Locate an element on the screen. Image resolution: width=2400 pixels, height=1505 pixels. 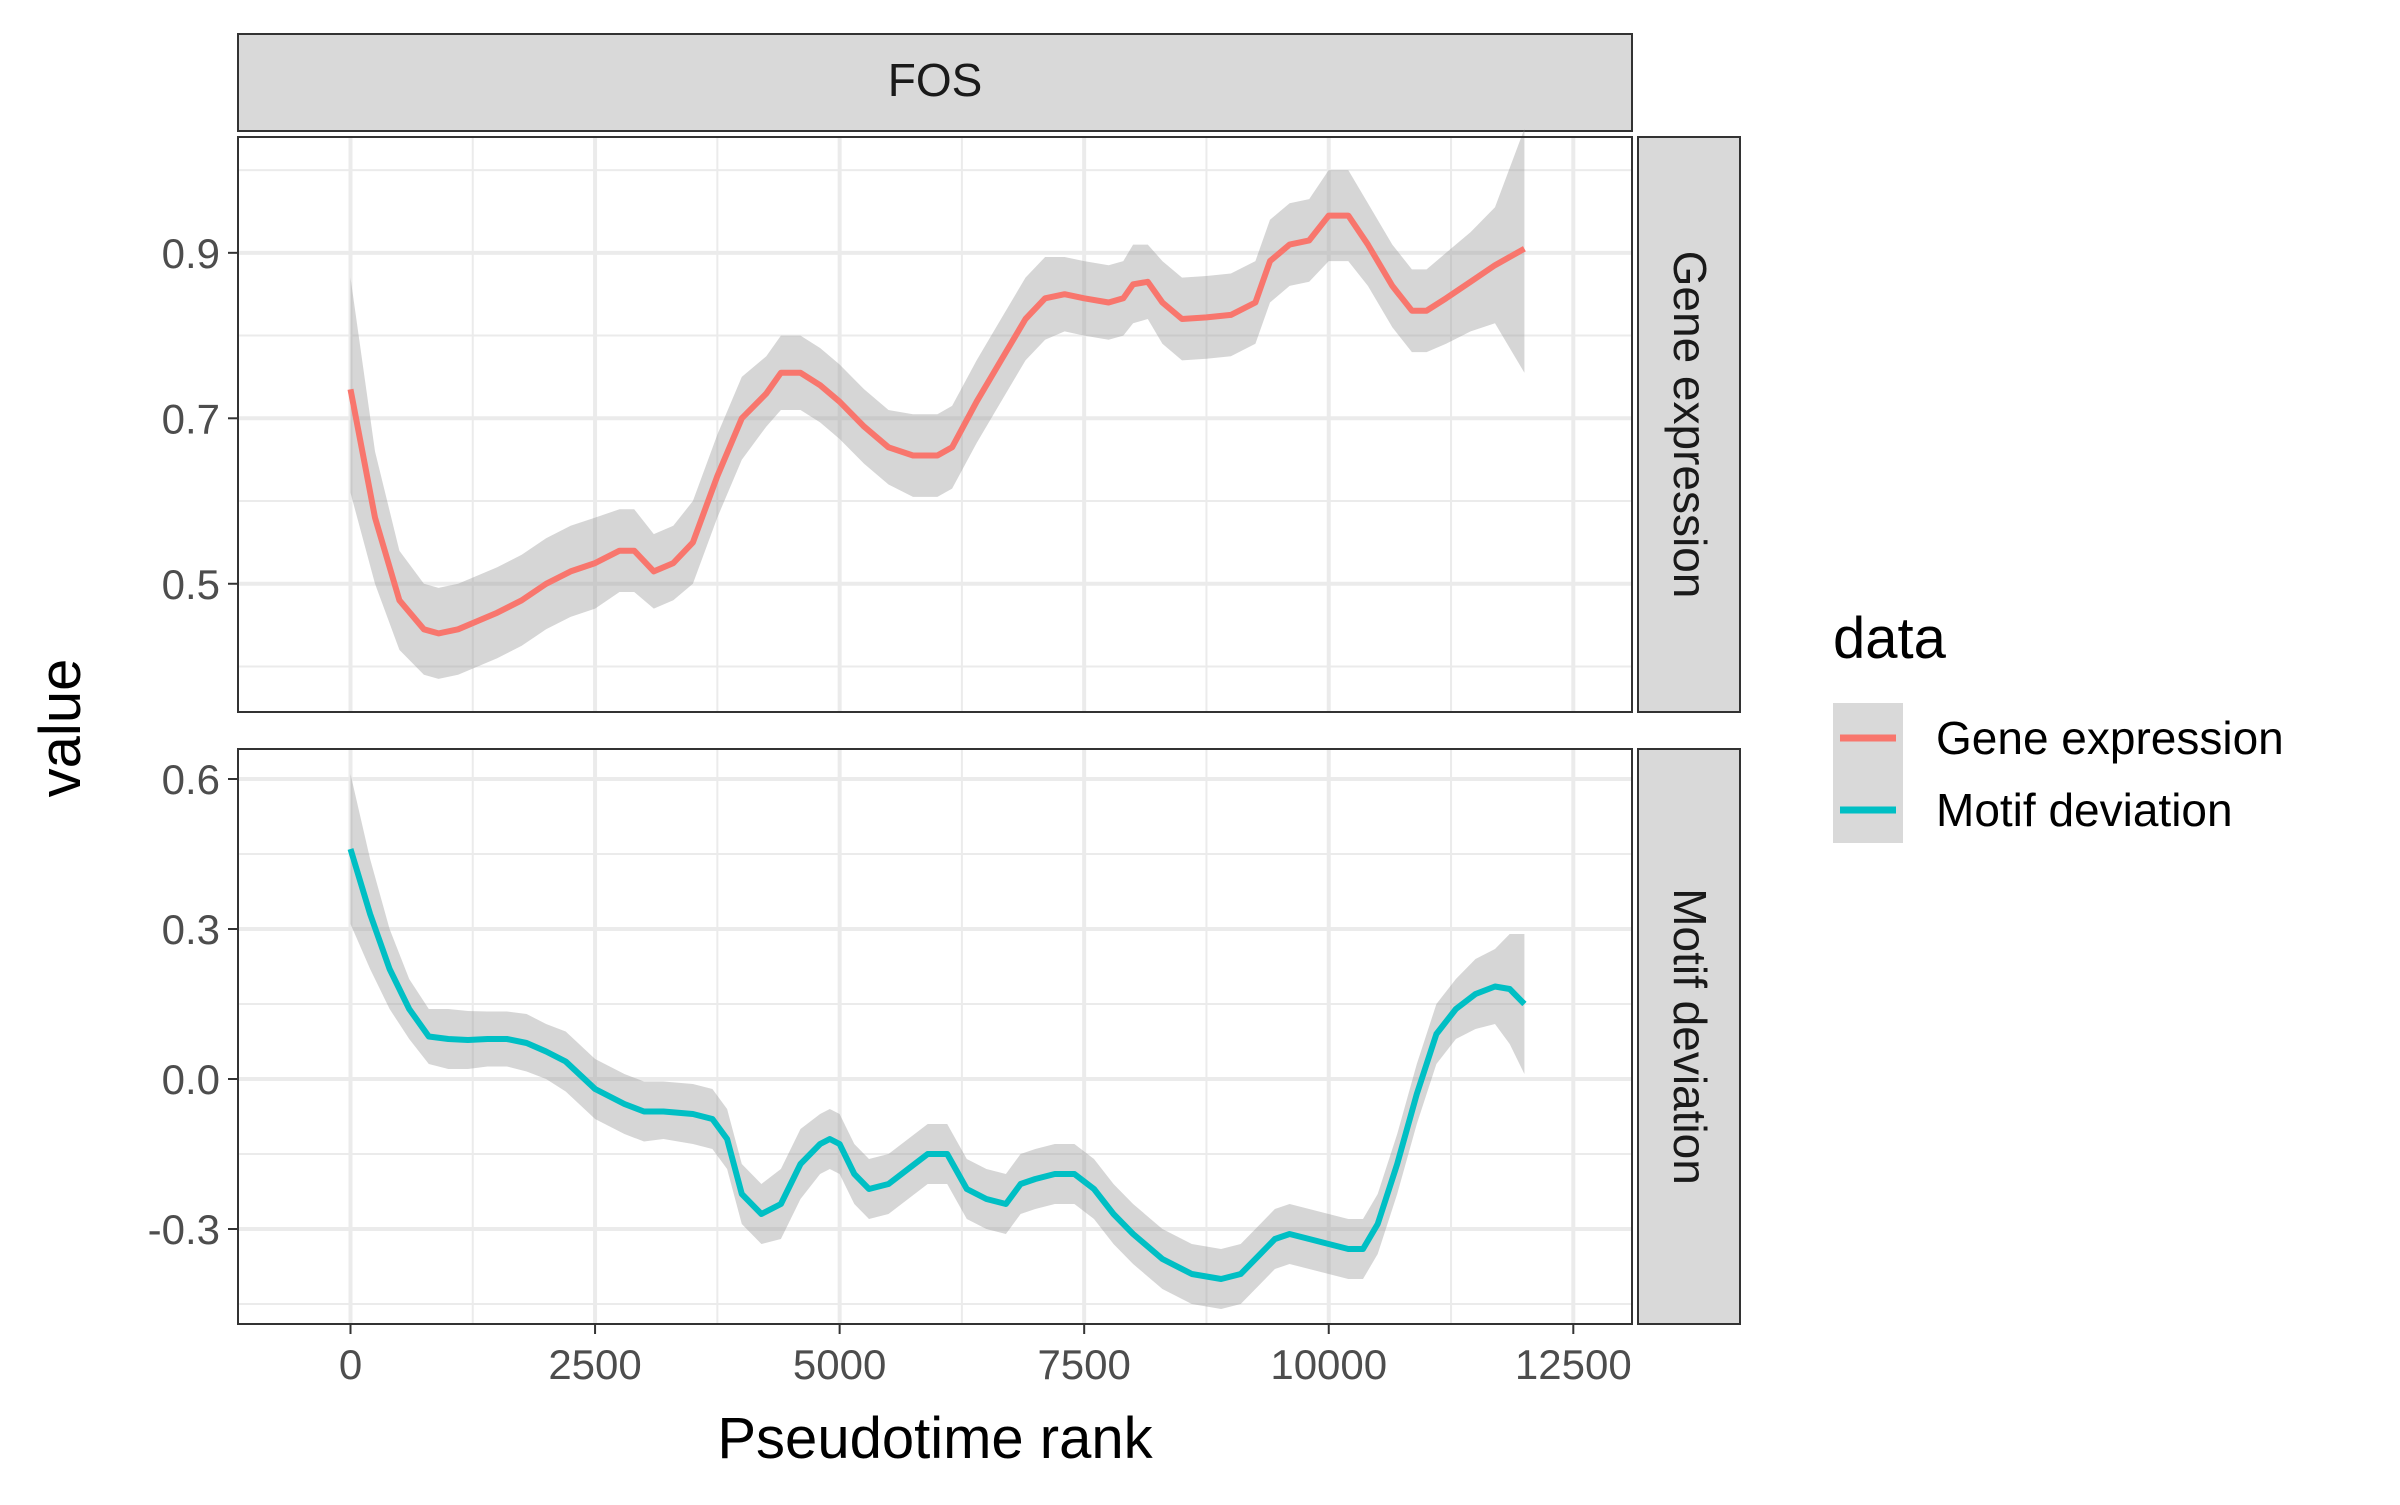
y-axis-title: value is located at coordinates (60, 728).